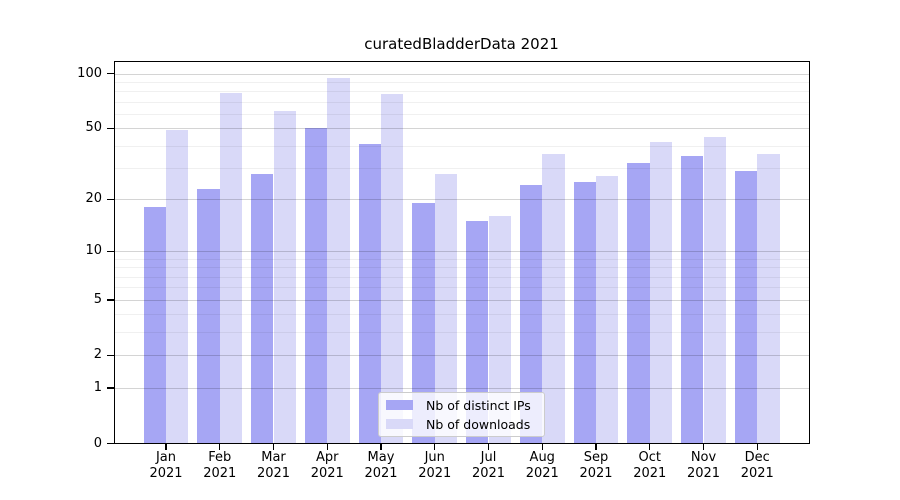 This screenshot has height=500, width=900. I want to click on bar-distinct-ips-dec, so click(746, 307).